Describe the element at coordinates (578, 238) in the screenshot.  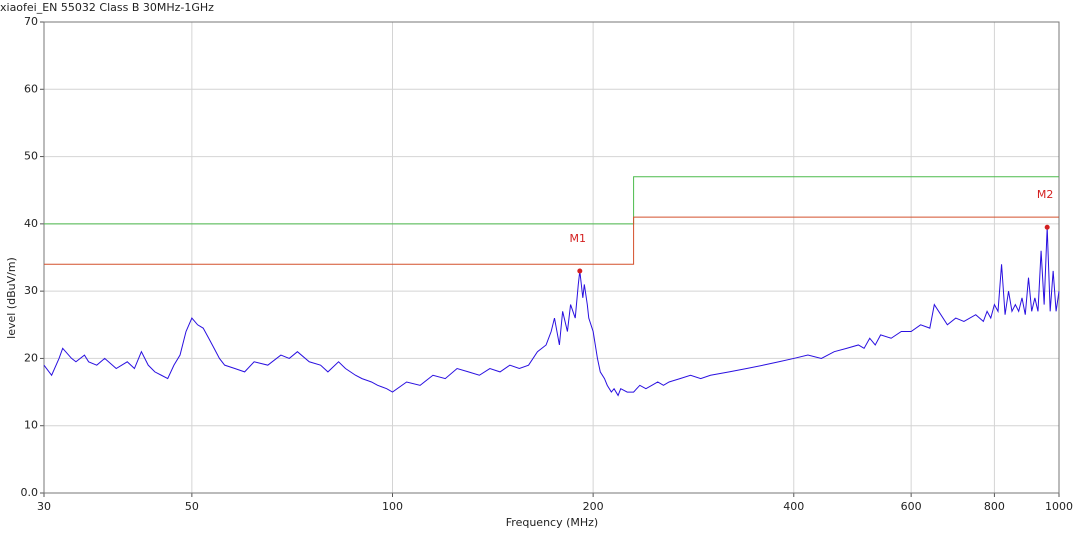
I see `marker-label: M1` at that location.